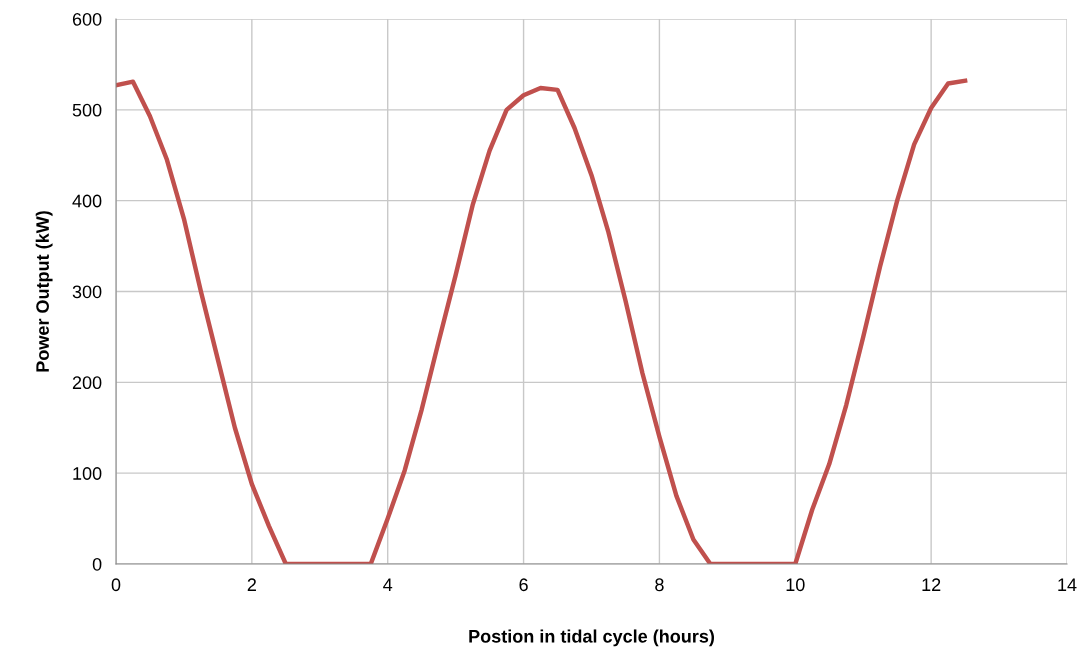 The image size is (1085, 666). Describe the element at coordinates (87, 110) in the screenshot. I see `y-tick-label: 500` at that location.